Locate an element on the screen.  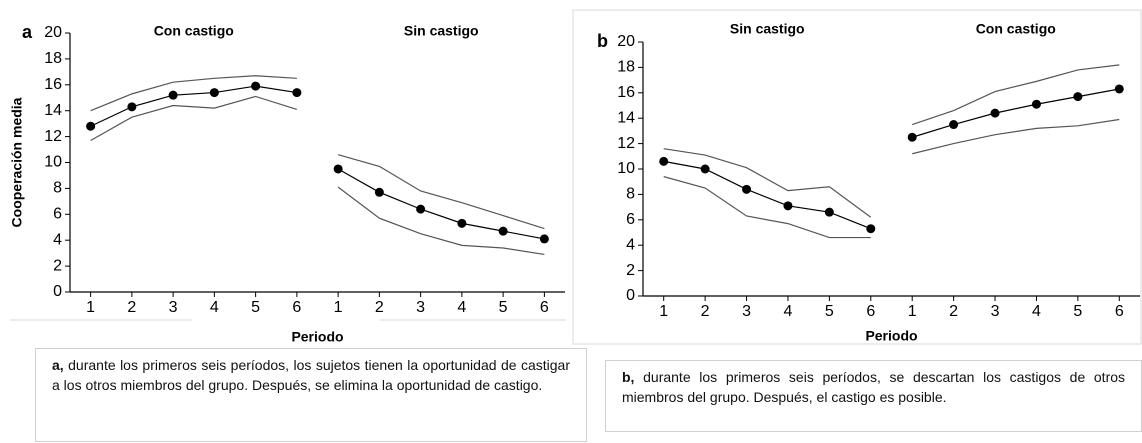
y-axis-label: Cooperación media is located at coordinates (17, 162).